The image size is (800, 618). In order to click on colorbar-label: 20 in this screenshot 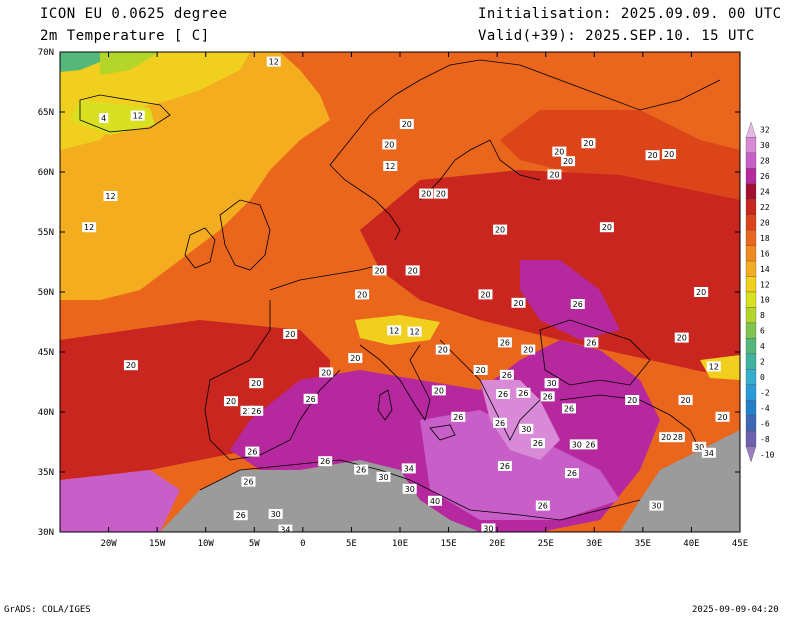, I will do `click(765, 222)`.